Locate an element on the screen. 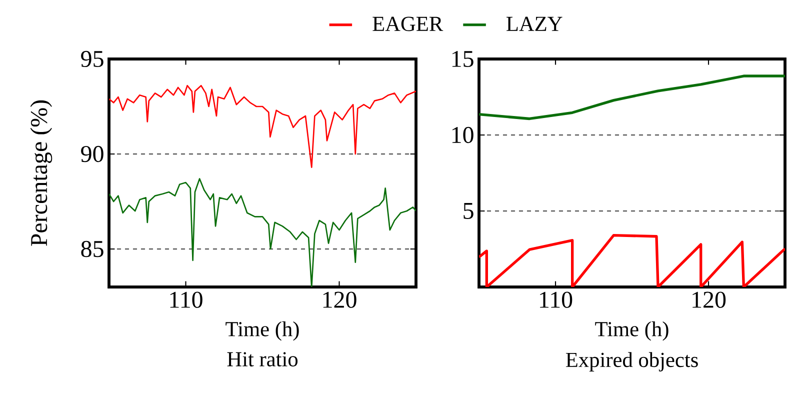 The width and height of the screenshot is (795, 403). y-tick-label: 10 is located at coordinates (463, 135).